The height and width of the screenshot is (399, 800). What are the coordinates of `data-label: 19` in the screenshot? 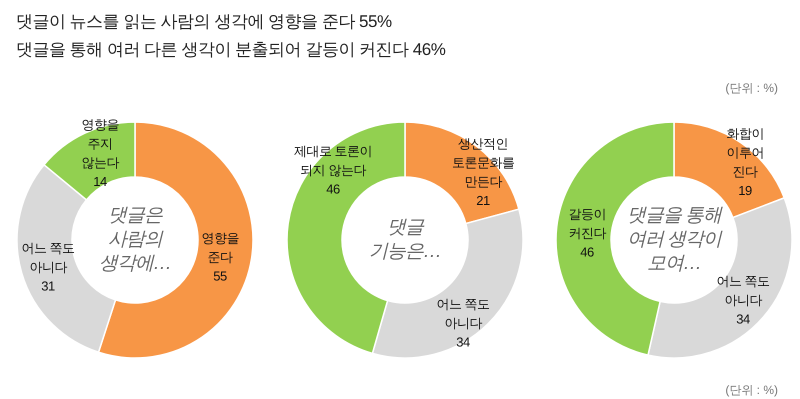 It's located at (745, 190).